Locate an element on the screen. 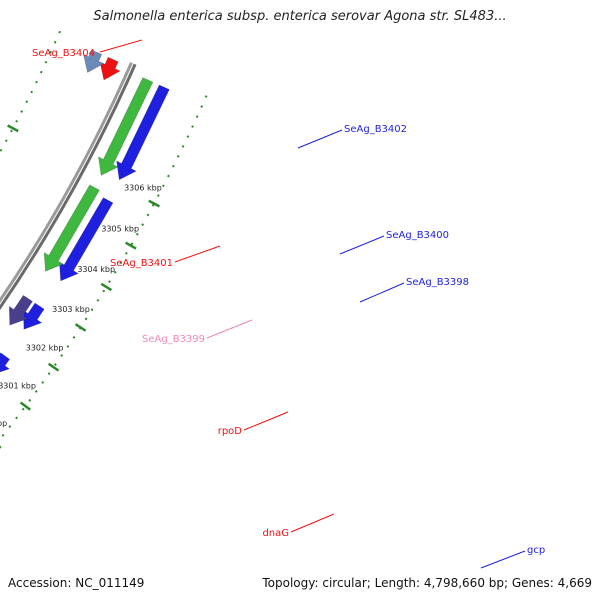 Image resolution: width=600 pixels, height=600 pixels. gene-label: rpoD is located at coordinates (230, 431).